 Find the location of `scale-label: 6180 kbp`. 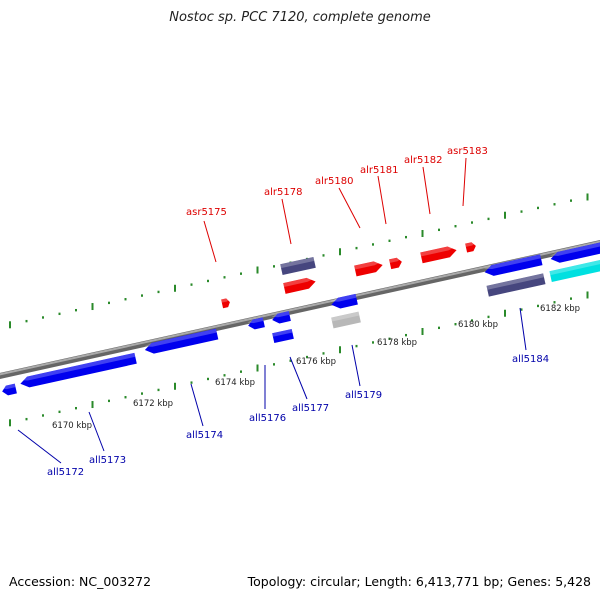

scale-label: 6180 kbp is located at coordinates (478, 325).